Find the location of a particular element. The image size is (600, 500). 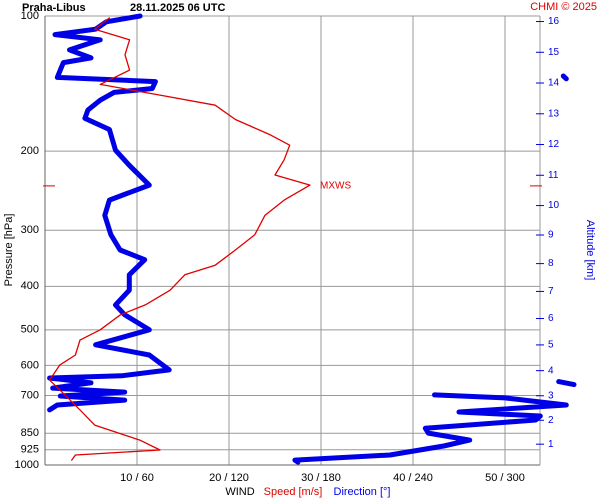

y-tick-label: 400 is located at coordinates (30, 286).